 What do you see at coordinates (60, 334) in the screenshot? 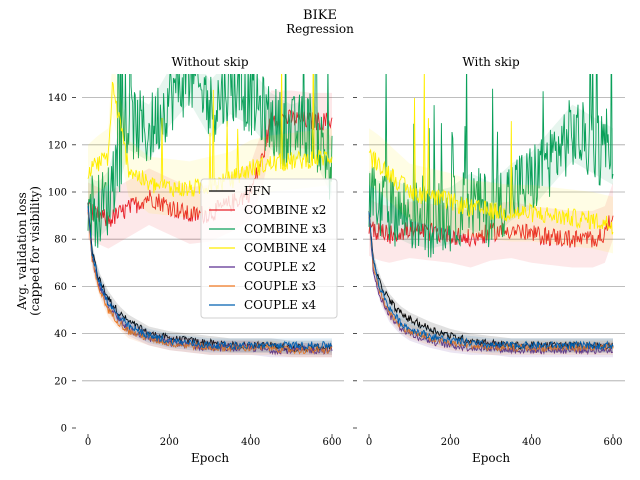
I see `y-tick-label: 40` at bounding box center [60, 334].